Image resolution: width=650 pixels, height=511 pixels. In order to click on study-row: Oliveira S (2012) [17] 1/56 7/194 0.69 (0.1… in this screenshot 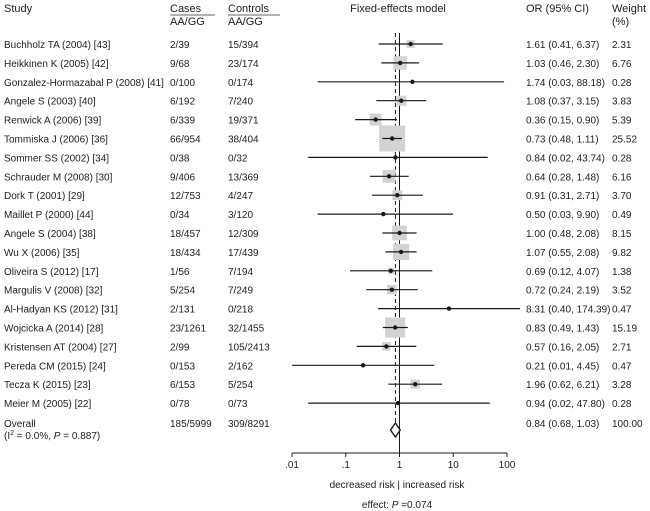, I will do `click(318, 272)`.